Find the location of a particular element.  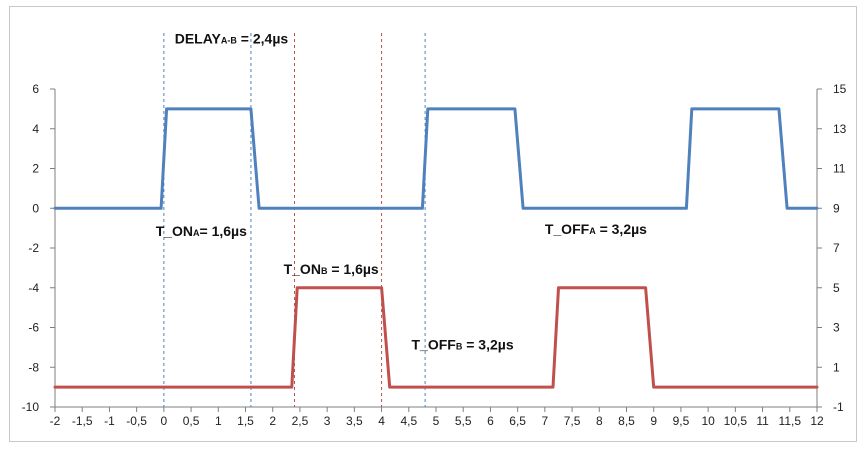

x-tick-label: 10 is located at coordinates (708, 421).